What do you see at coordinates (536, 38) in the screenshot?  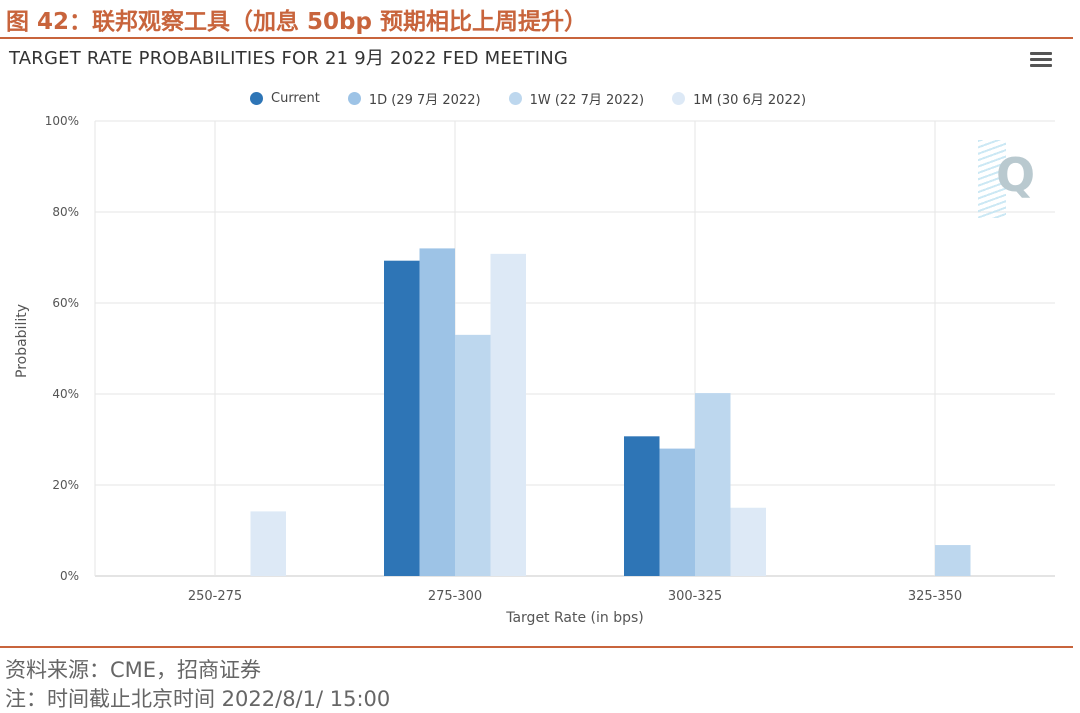 I see `header-rule` at bounding box center [536, 38].